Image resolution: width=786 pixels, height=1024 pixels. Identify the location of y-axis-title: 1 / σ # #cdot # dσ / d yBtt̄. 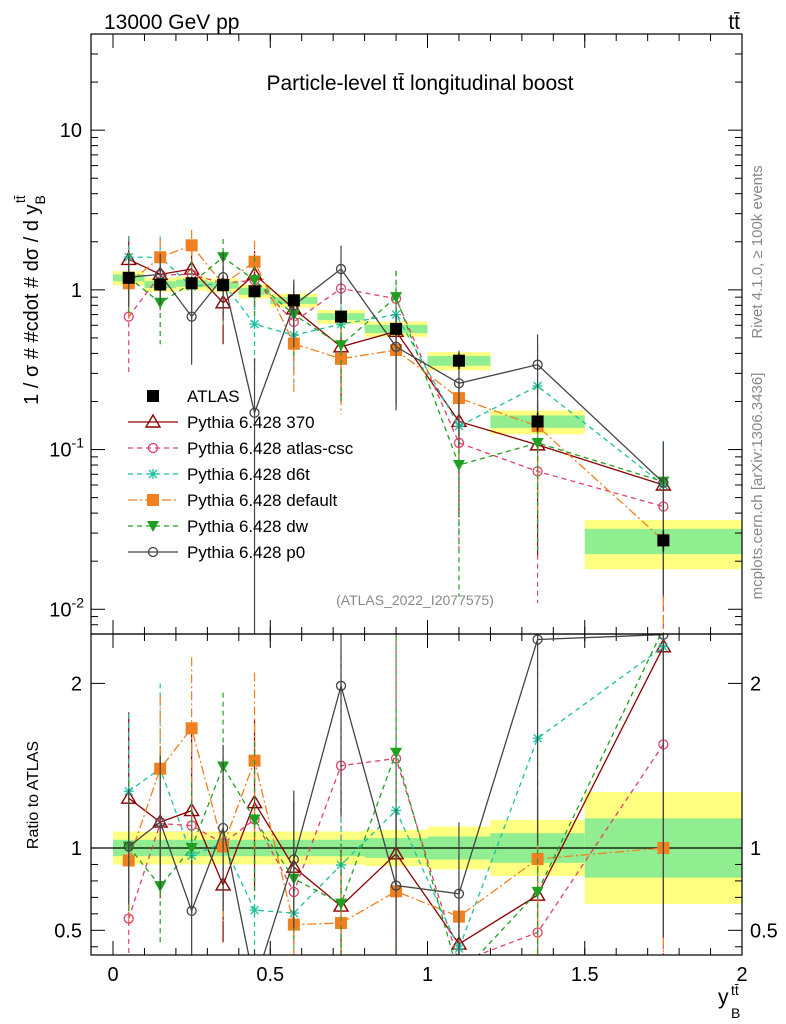
(30, 300).